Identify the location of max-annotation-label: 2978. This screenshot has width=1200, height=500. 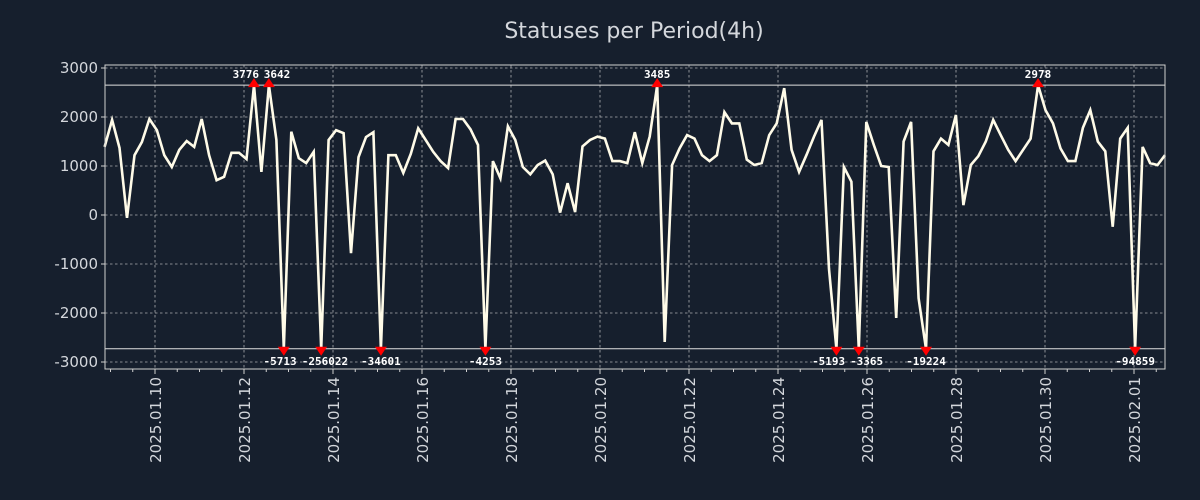
(1038, 74).